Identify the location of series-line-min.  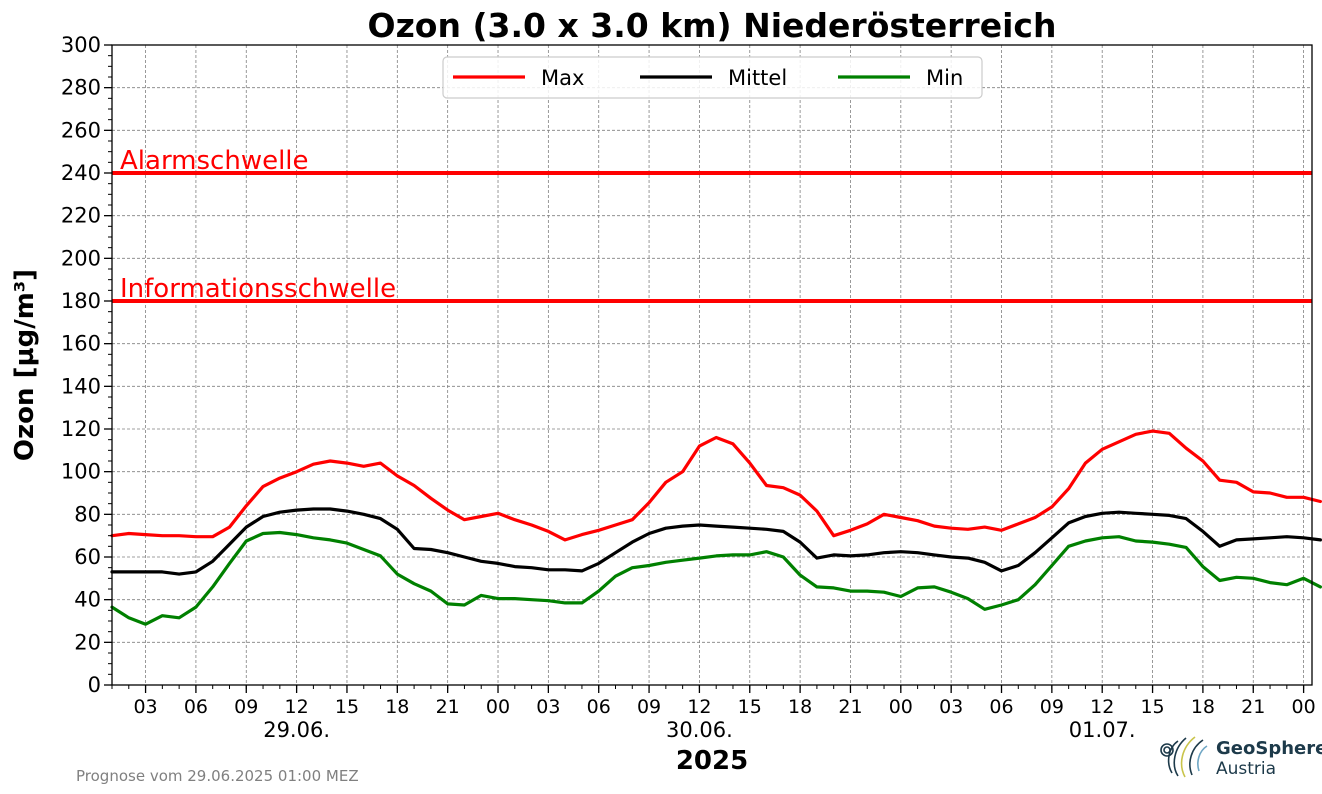
(716, 578).